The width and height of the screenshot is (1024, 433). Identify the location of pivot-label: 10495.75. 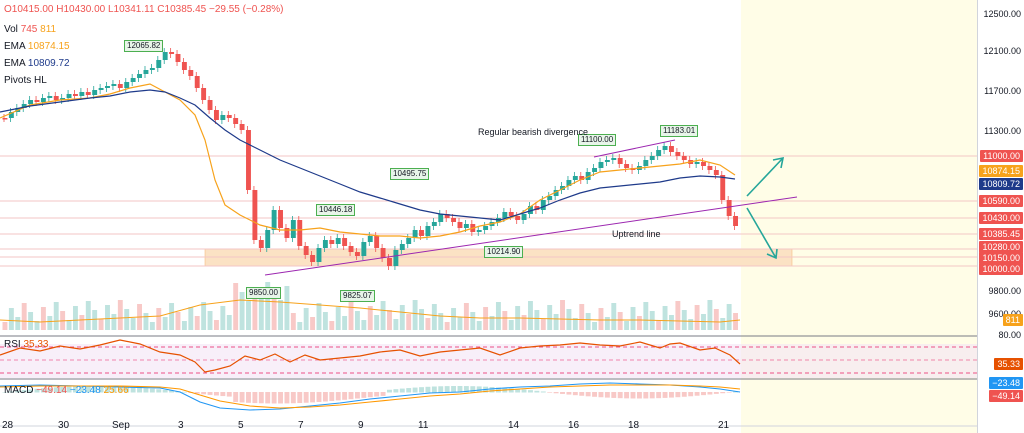
(410, 174).